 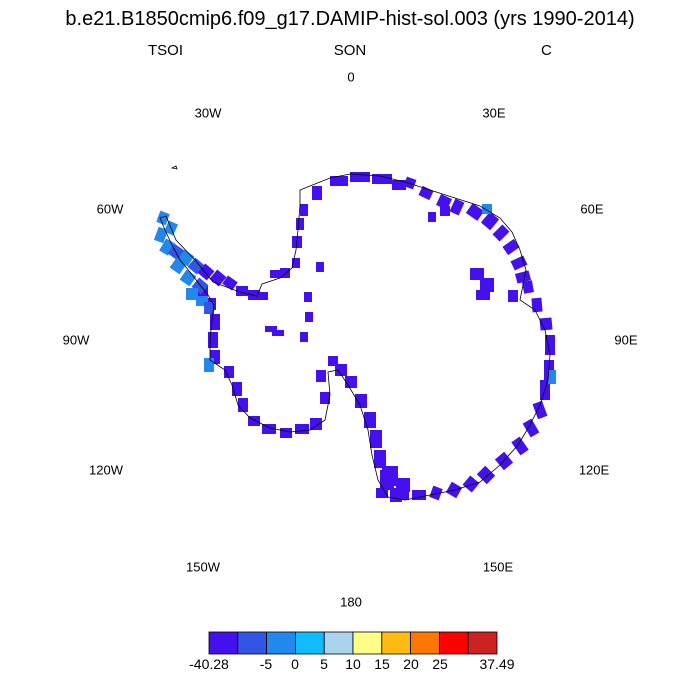 I want to click on lon-label-120w: 120W, so click(x=106, y=470).